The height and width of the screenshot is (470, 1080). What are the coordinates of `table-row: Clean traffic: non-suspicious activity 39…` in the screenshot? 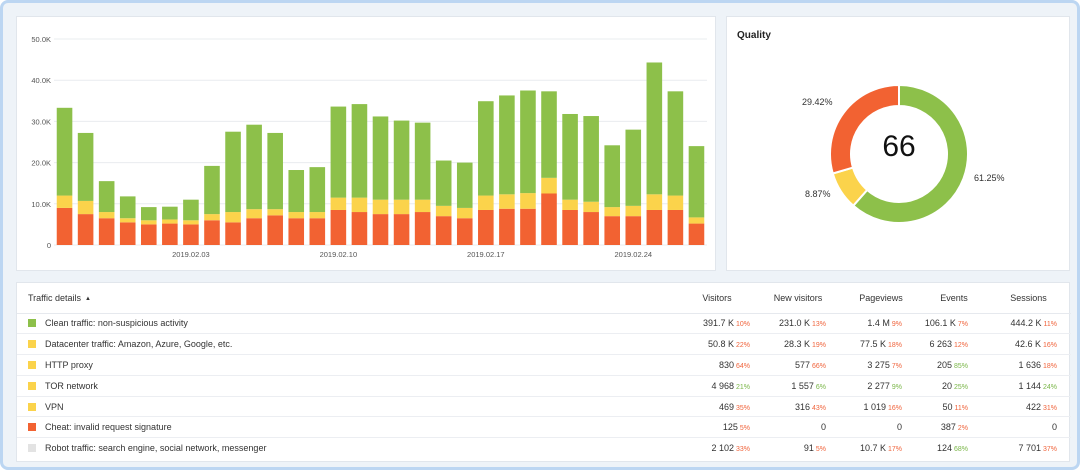 It's located at (544, 324).